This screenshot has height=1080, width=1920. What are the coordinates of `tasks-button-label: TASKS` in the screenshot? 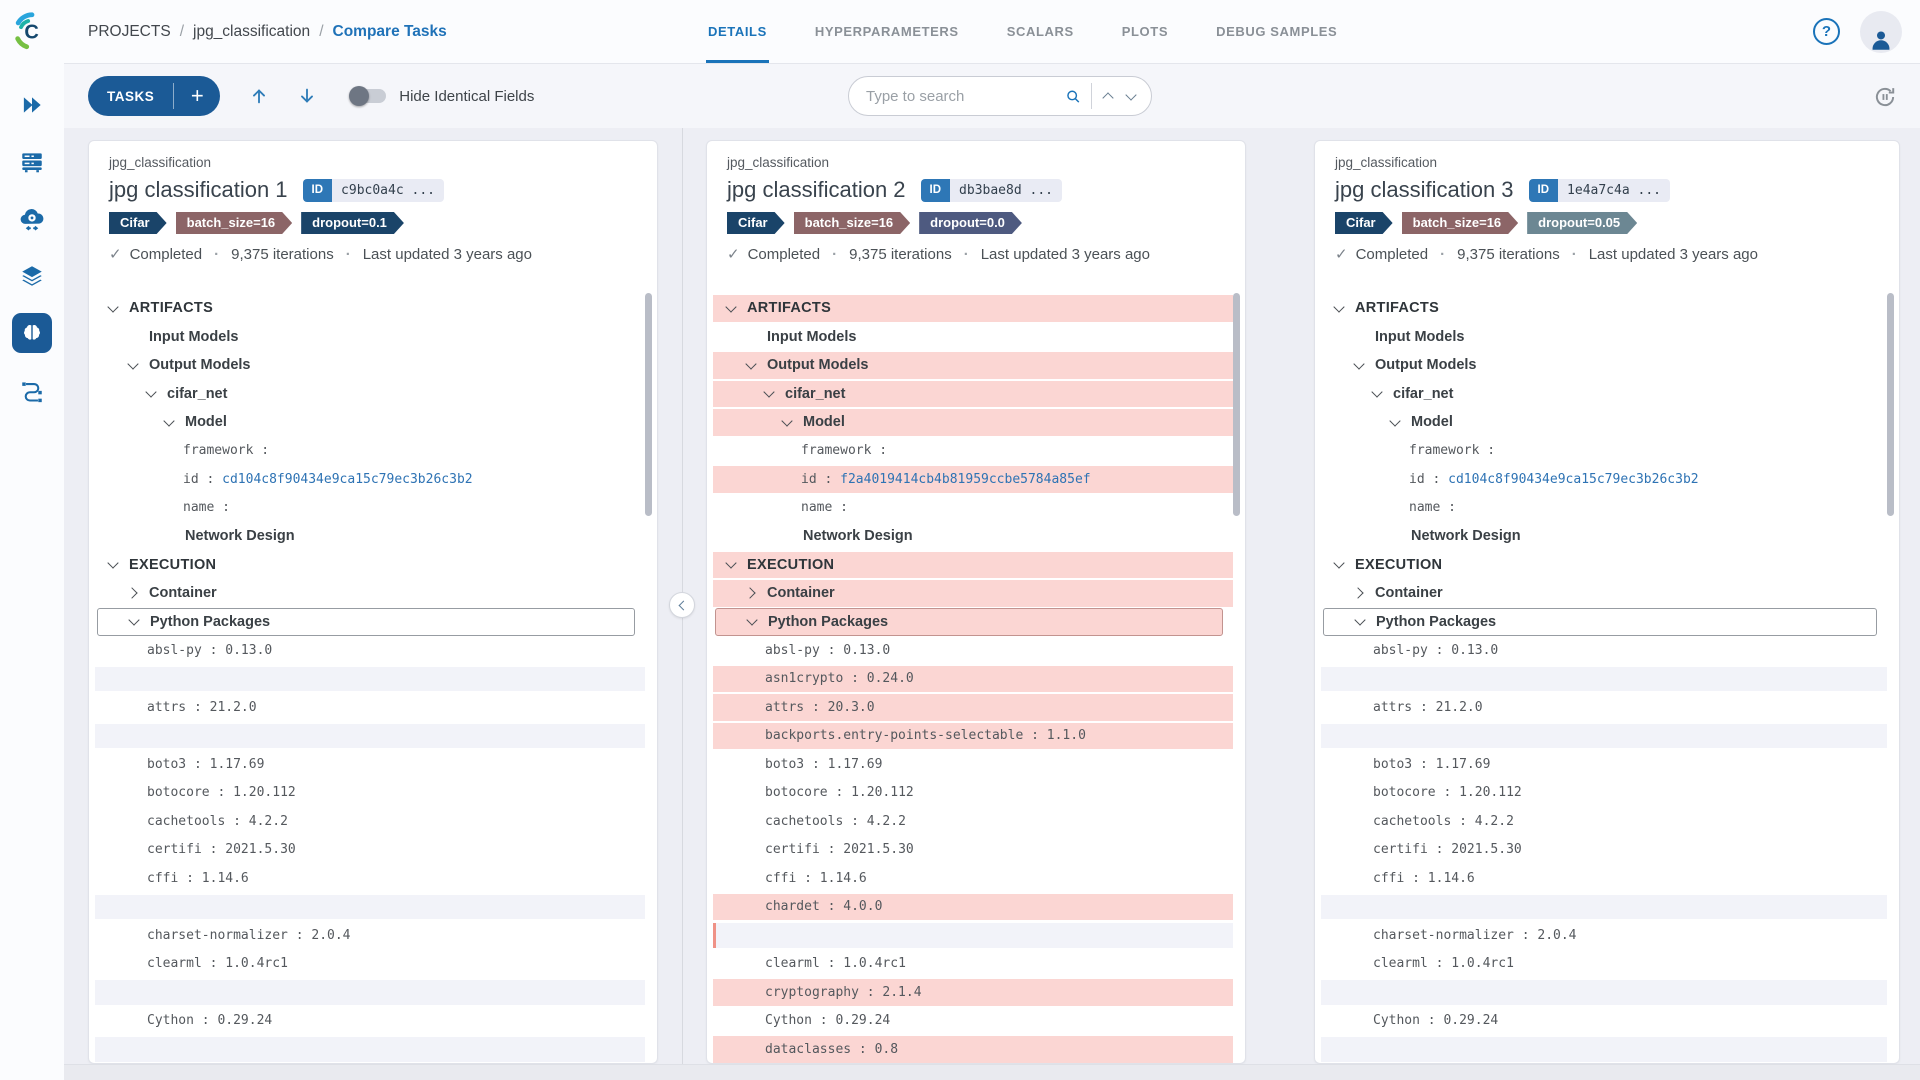 It's located at (131, 96).